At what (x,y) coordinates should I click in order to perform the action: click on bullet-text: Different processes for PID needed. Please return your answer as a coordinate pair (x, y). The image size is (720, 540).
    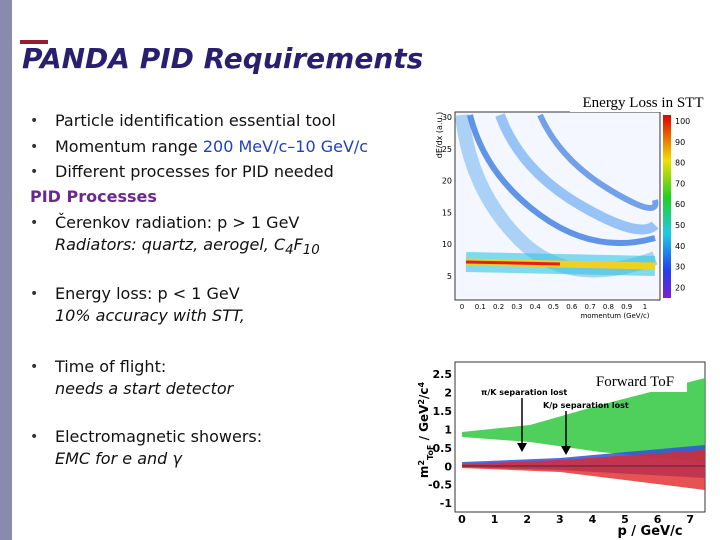
    Looking at the image, I should click on (194, 171).